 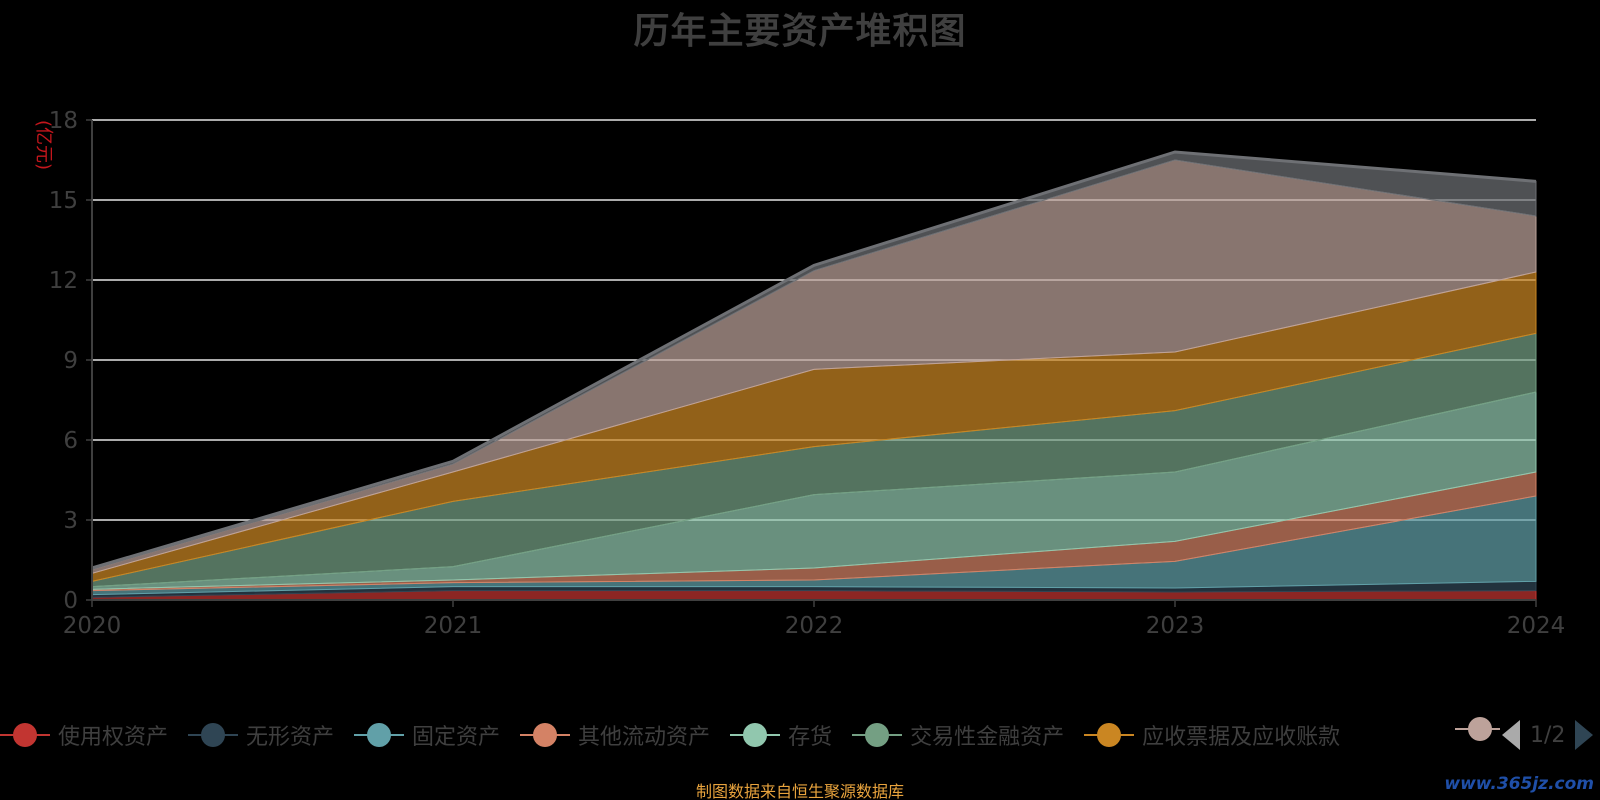 I want to click on y-tick-label: 18, so click(x=63, y=121).